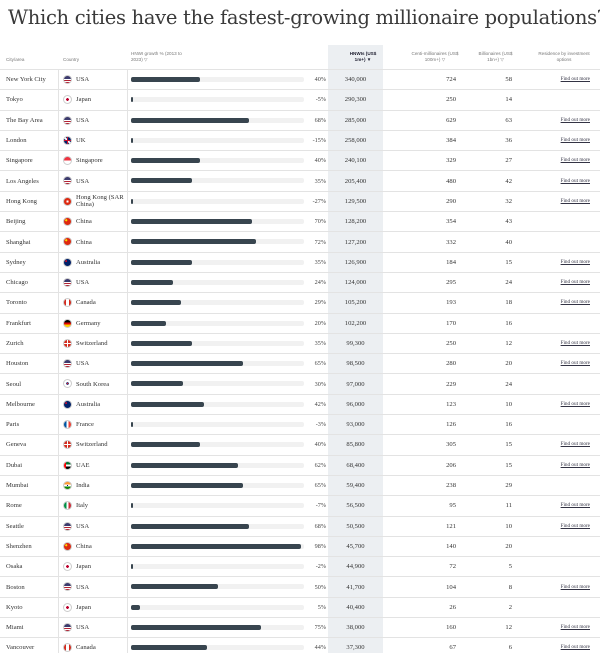  Describe the element at coordinates (300, 322) in the screenshot. I see `table-row: Frankfurt Germany 20% 102,200 170 16` at that location.